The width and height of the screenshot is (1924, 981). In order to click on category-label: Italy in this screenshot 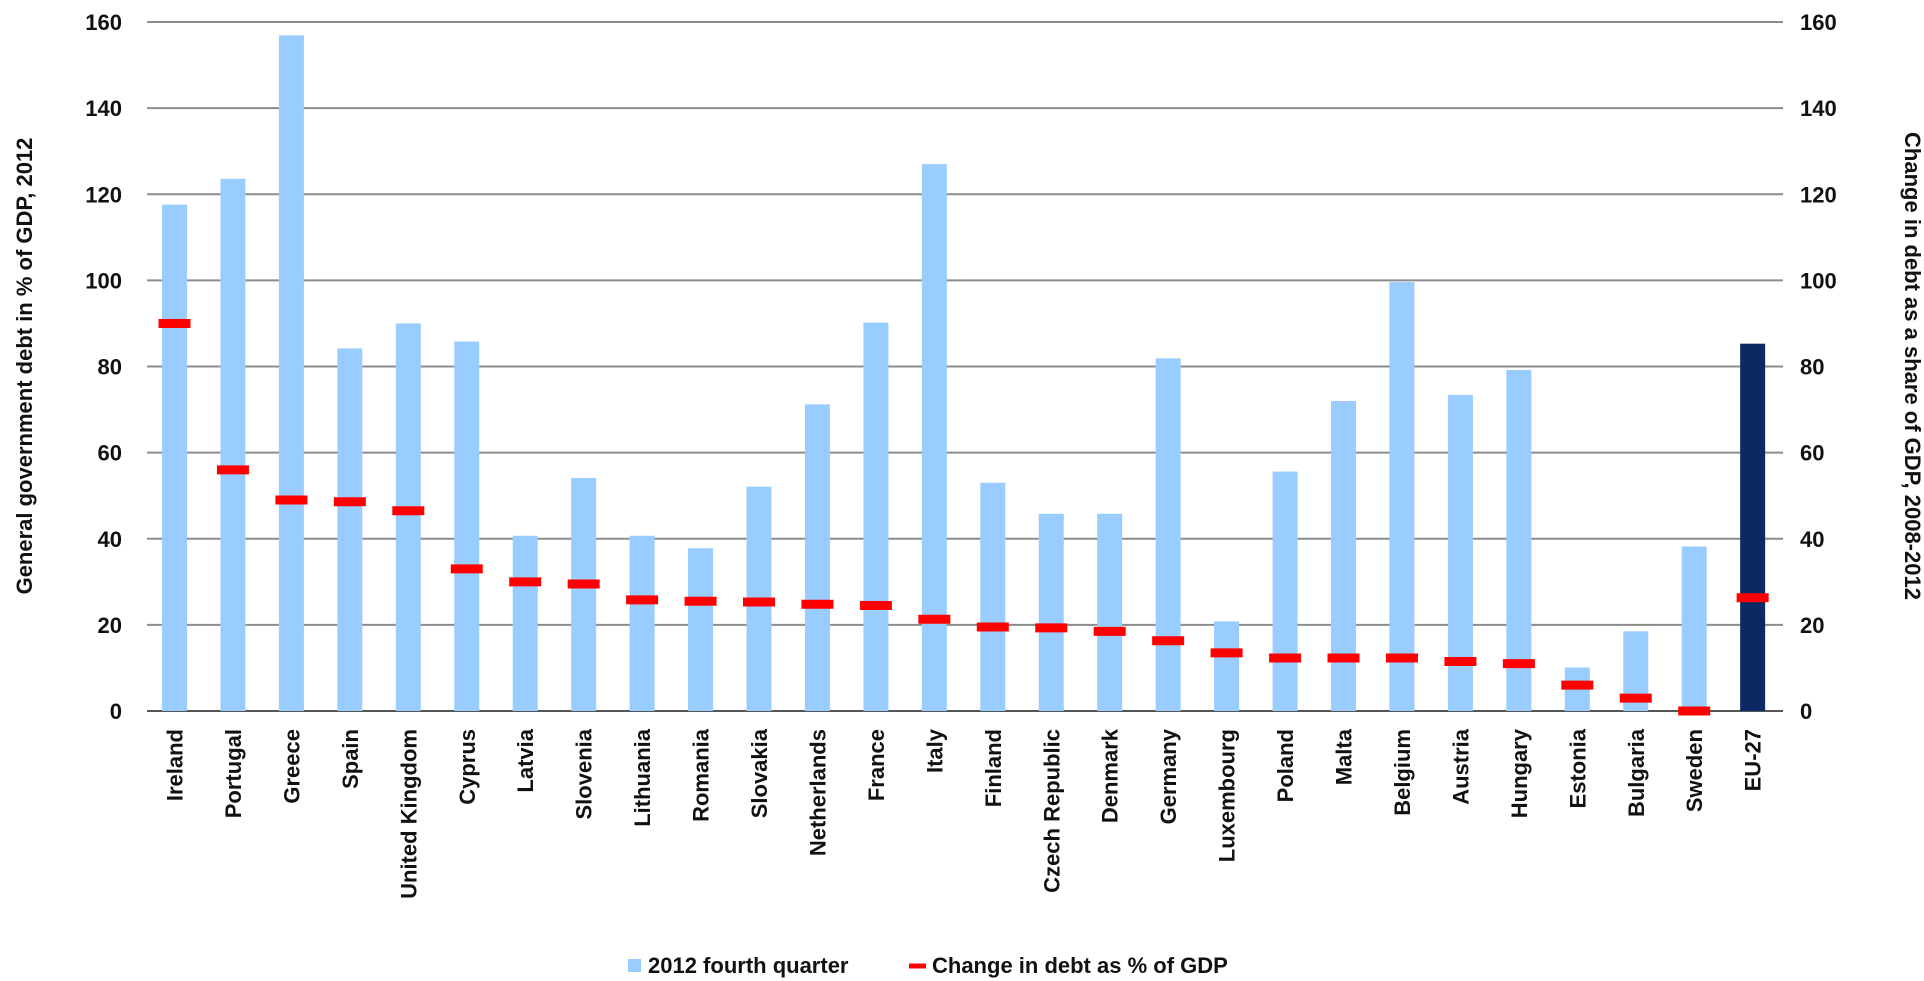, I will do `click(934, 750)`.